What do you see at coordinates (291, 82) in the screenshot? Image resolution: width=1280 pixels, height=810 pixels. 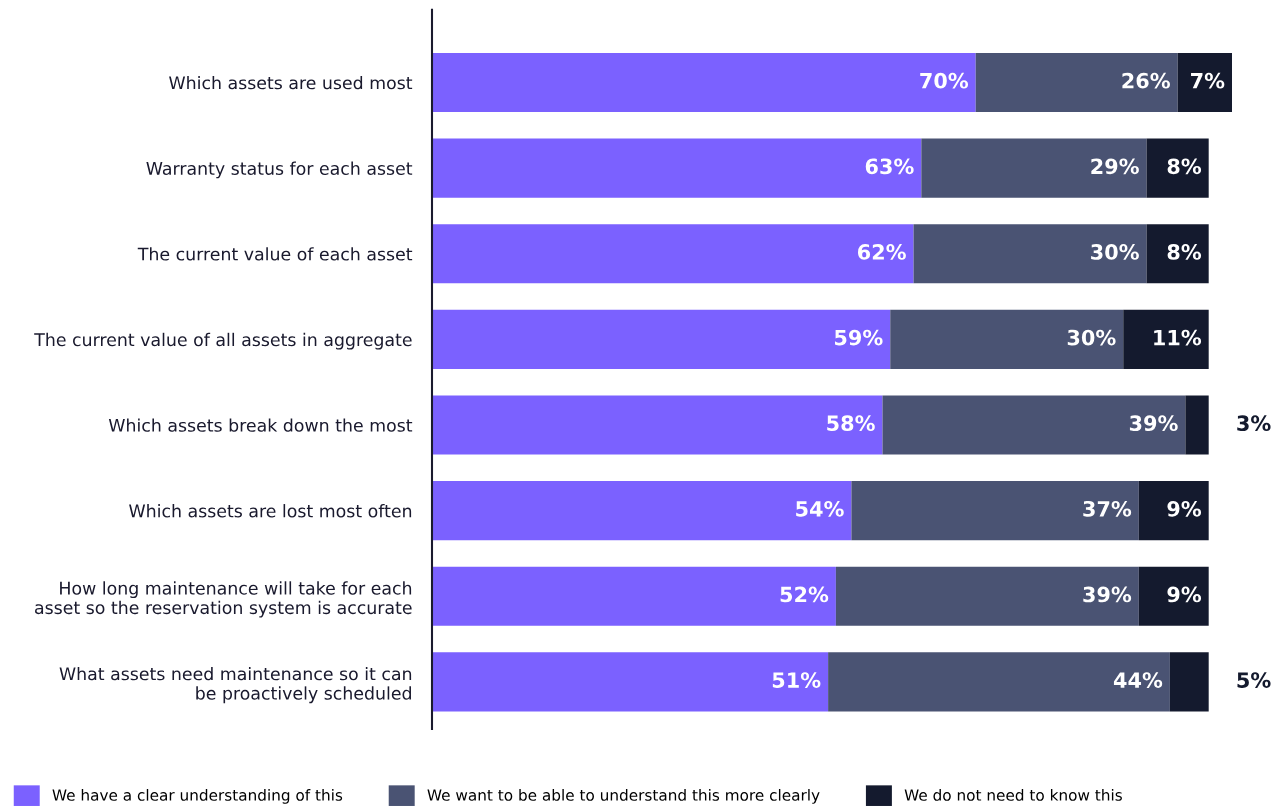 I see `y-tick-label: Which assets are used most` at bounding box center [291, 82].